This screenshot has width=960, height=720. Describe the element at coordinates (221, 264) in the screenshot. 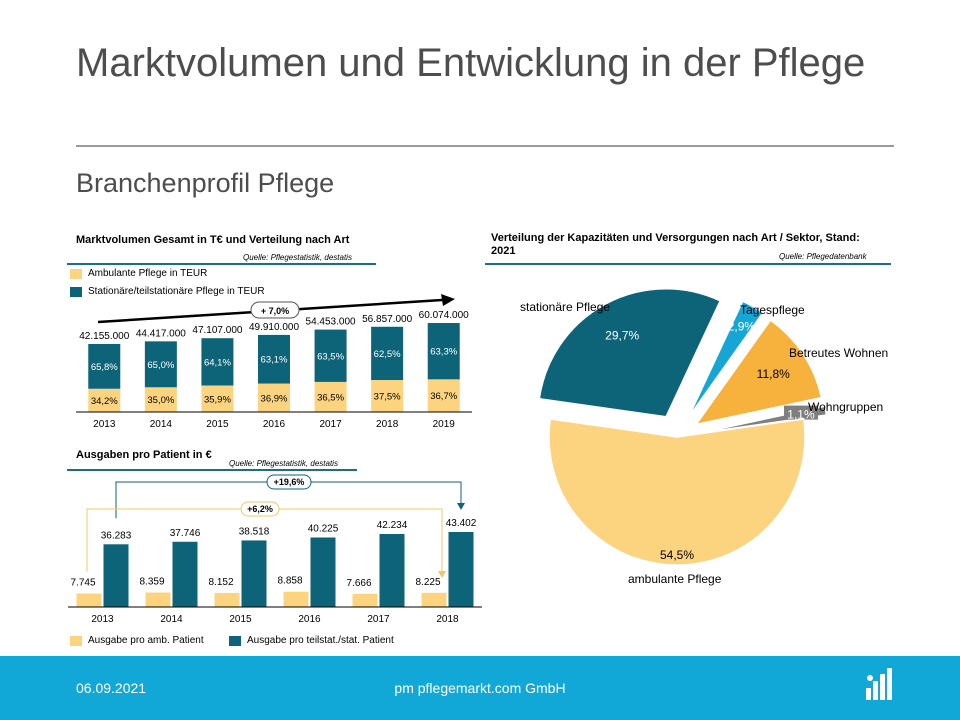

I see `chart1-rule` at that location.